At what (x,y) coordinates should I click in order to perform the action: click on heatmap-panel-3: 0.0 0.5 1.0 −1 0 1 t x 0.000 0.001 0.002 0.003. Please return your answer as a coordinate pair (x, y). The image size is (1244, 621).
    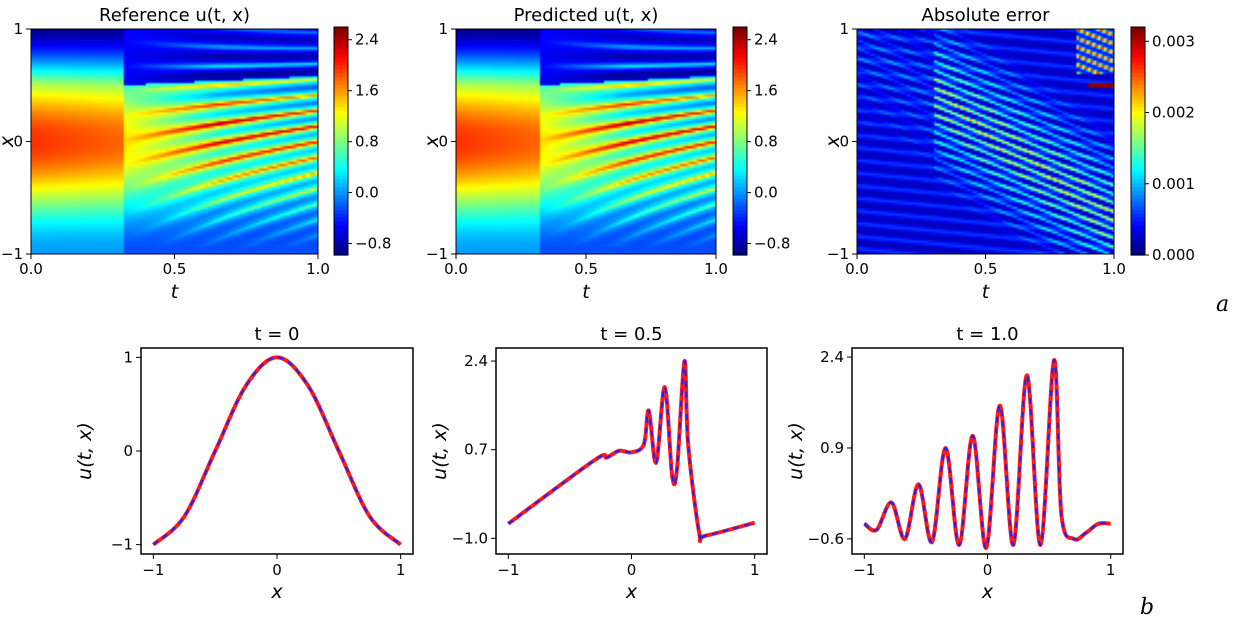
    Looking at the image, I should click on (1008, 161).